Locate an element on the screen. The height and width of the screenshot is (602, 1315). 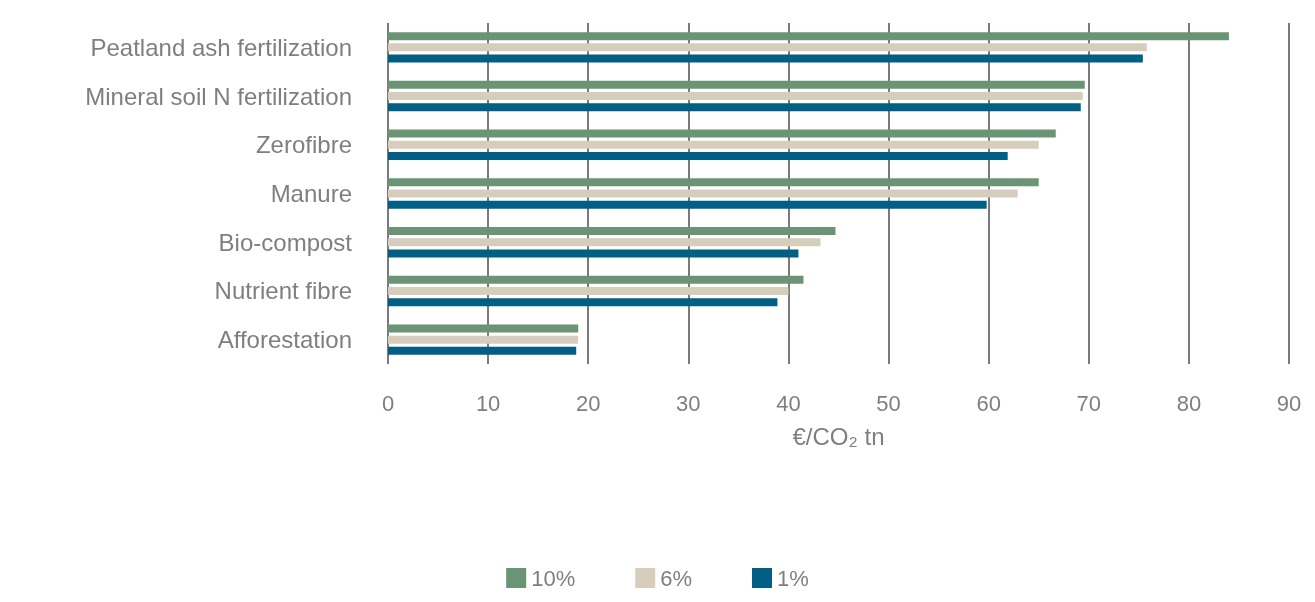
x-tick-label: 60 is located at coordinates (988, 403).